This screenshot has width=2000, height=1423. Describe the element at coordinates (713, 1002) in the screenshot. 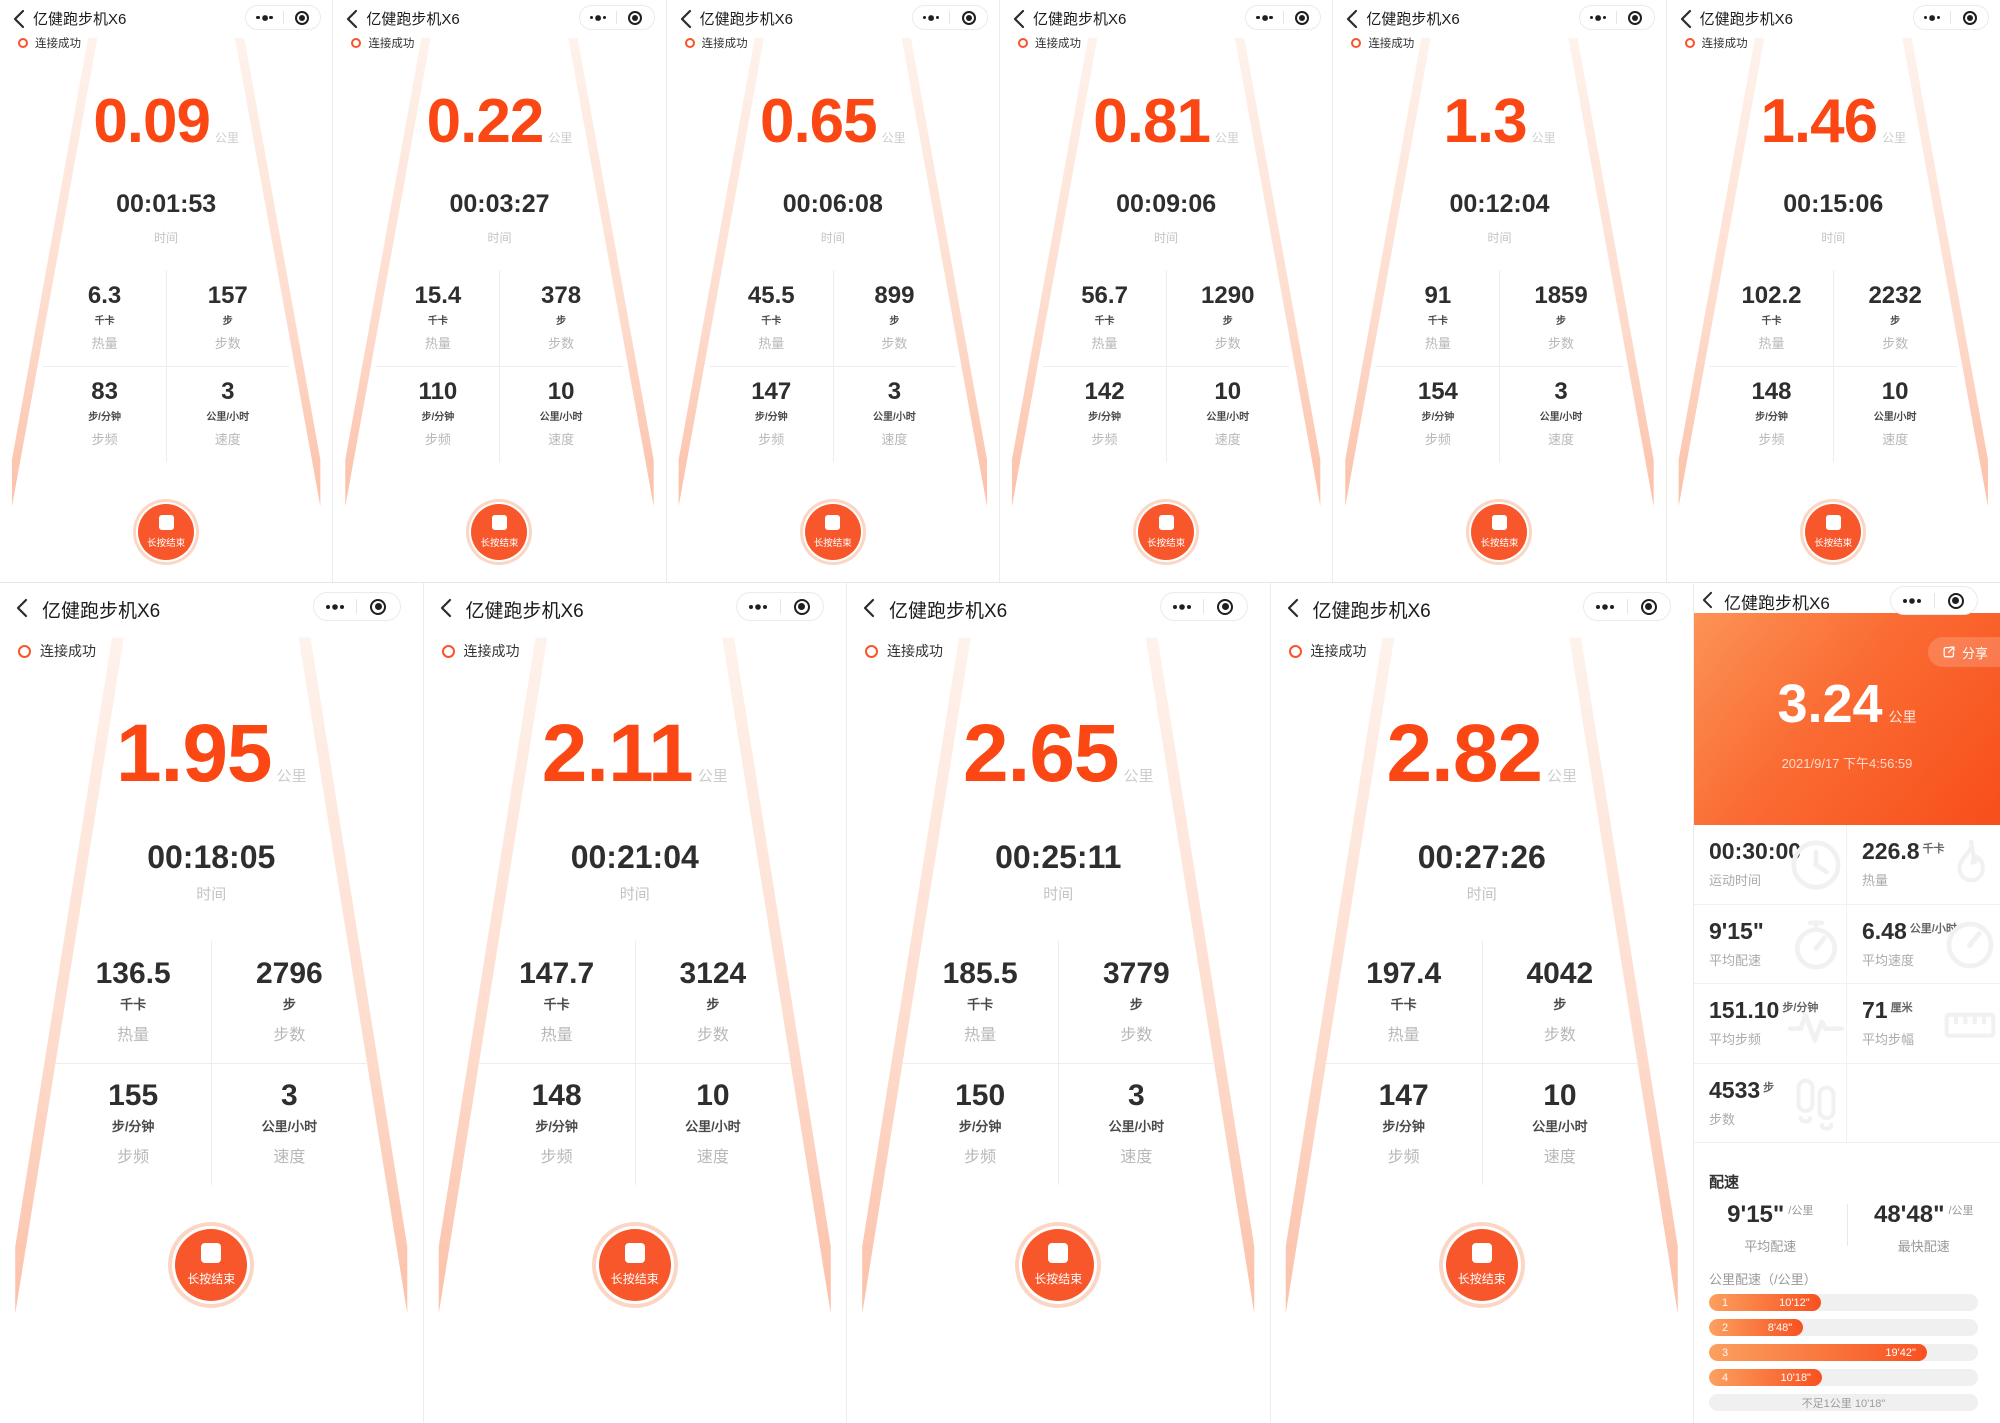

I see `steps-stat: 3124 步 步数` at that location.